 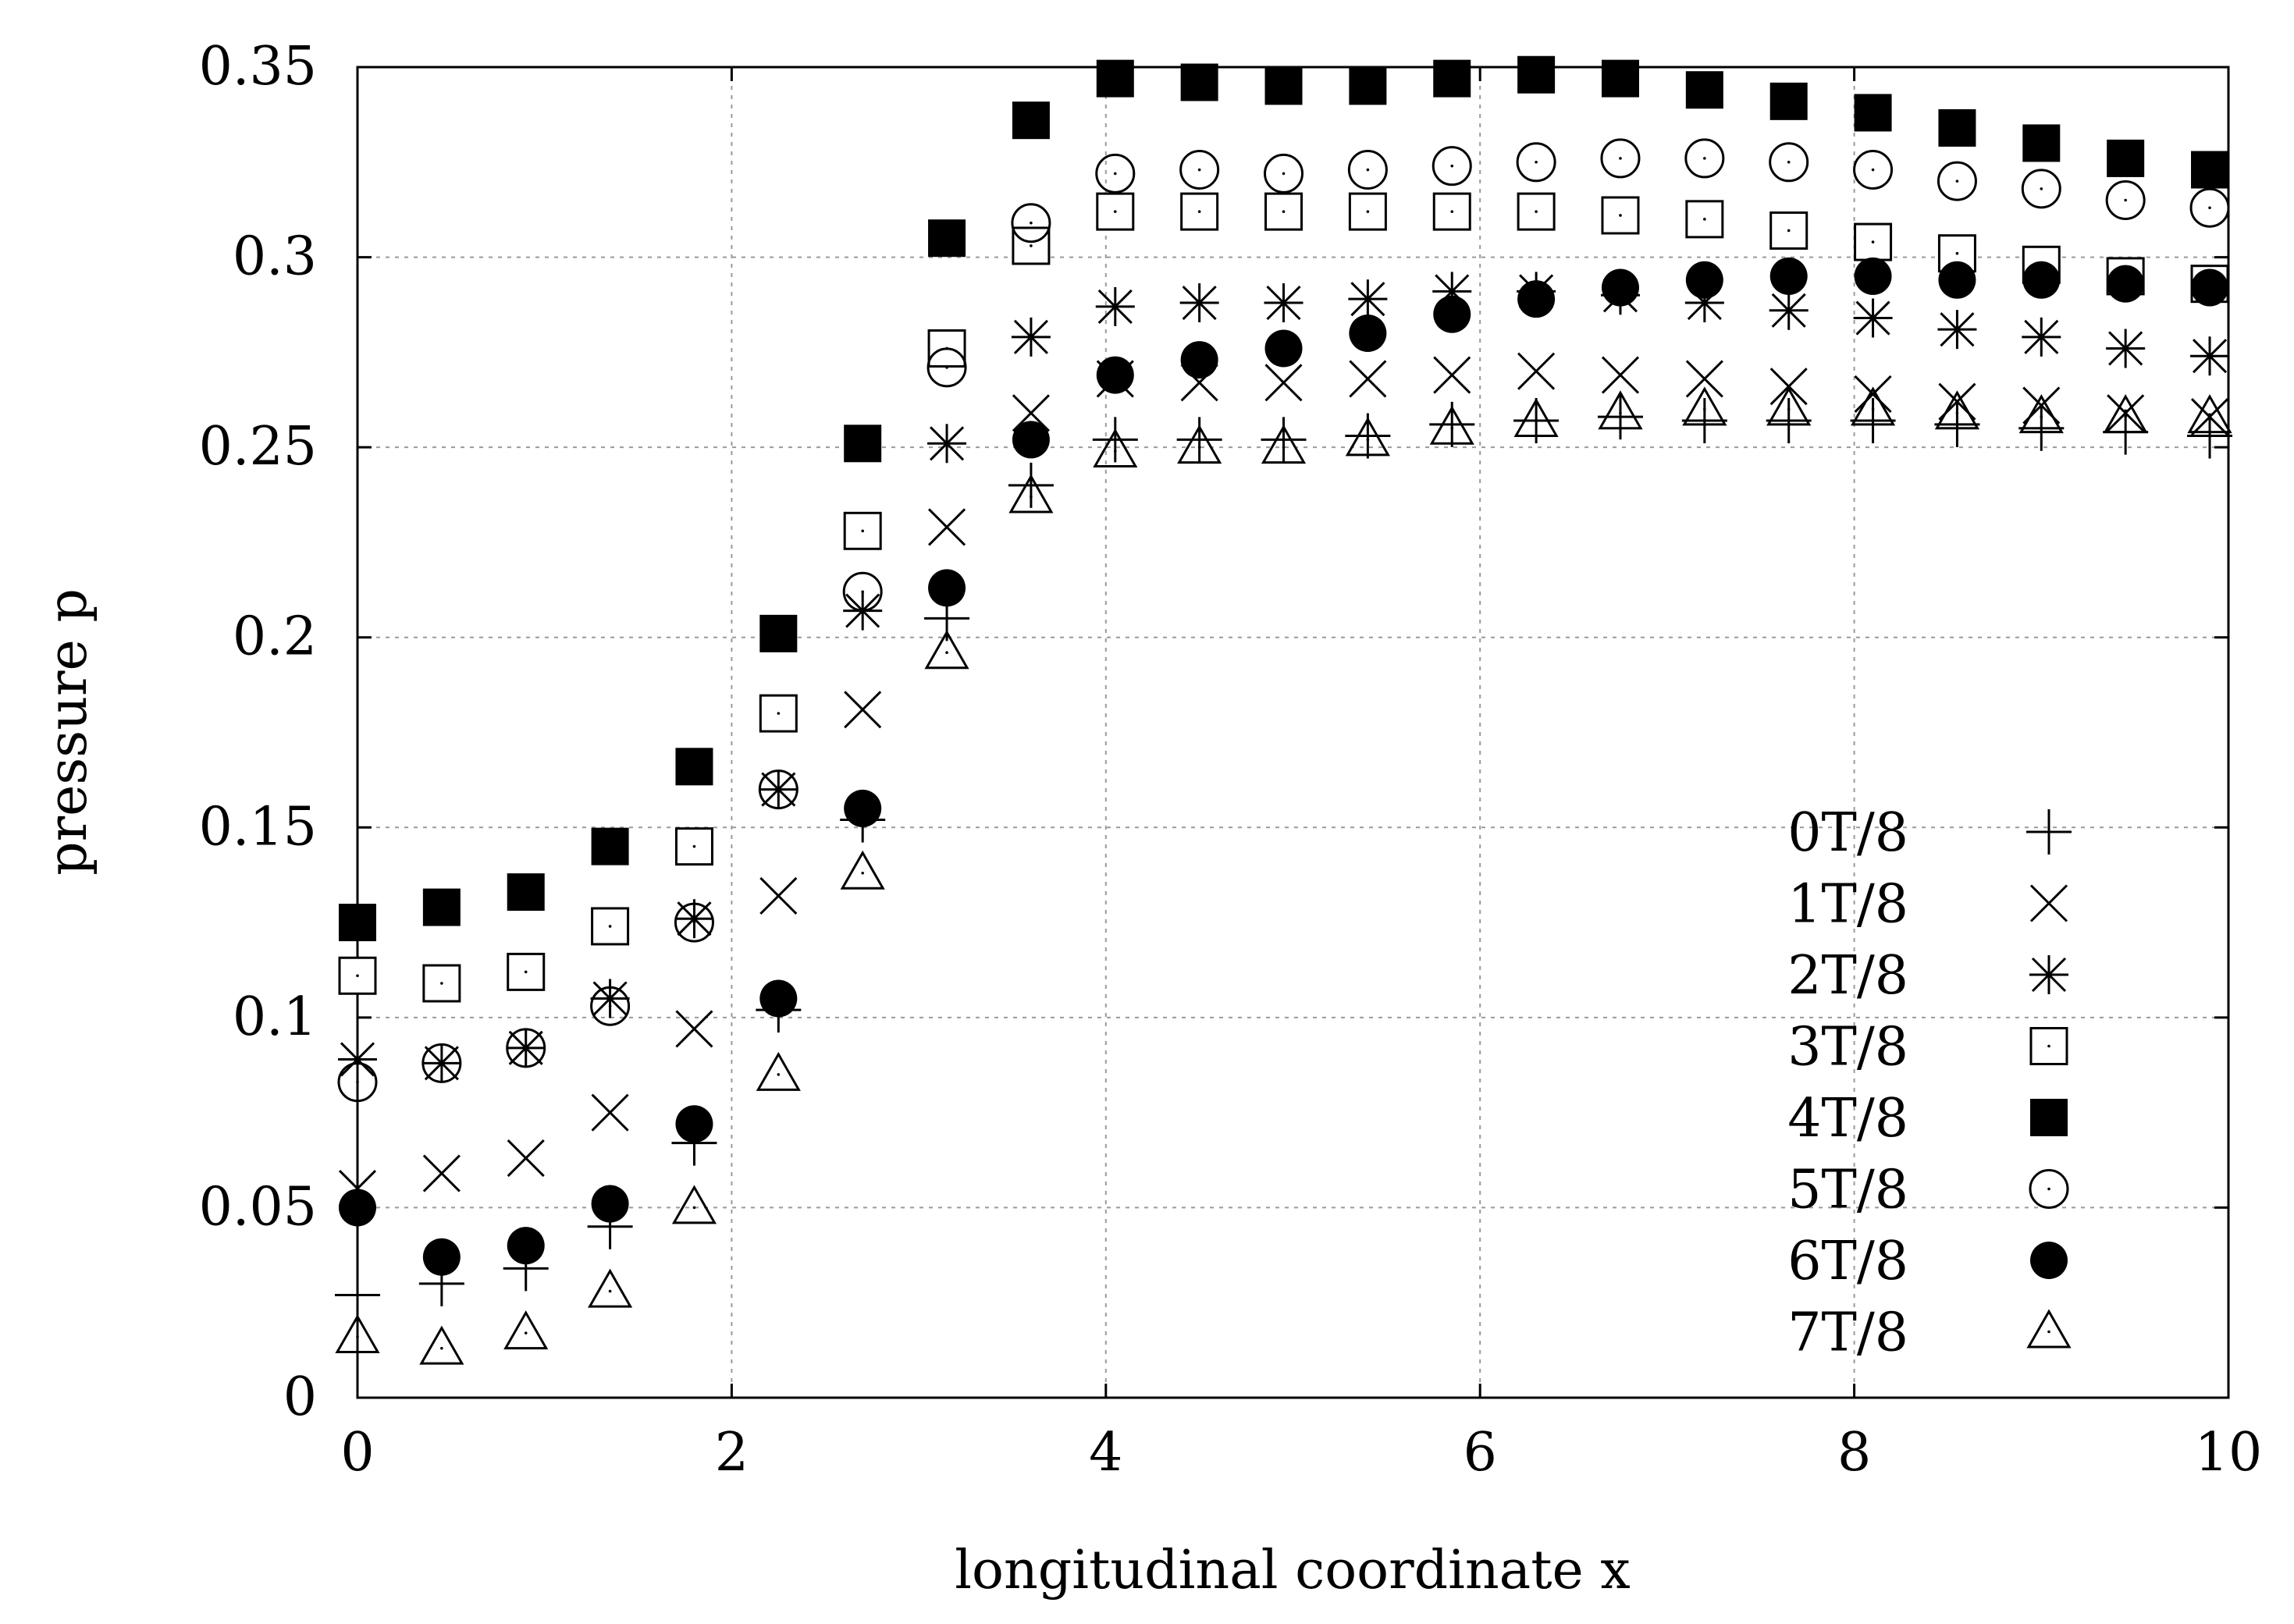 What do you see at coordinates (258, 1207) in the screenshot?
I see `y-tick-label: 0.05` at bounding box center [258, 1207].